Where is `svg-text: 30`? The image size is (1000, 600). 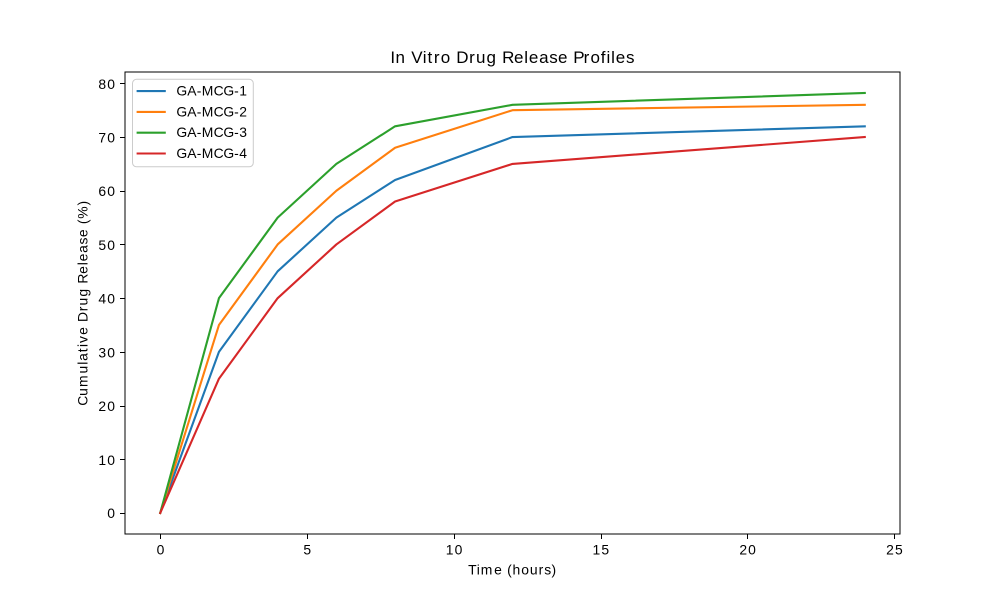 svg-text: 30 is located at coordinates (106, 352).